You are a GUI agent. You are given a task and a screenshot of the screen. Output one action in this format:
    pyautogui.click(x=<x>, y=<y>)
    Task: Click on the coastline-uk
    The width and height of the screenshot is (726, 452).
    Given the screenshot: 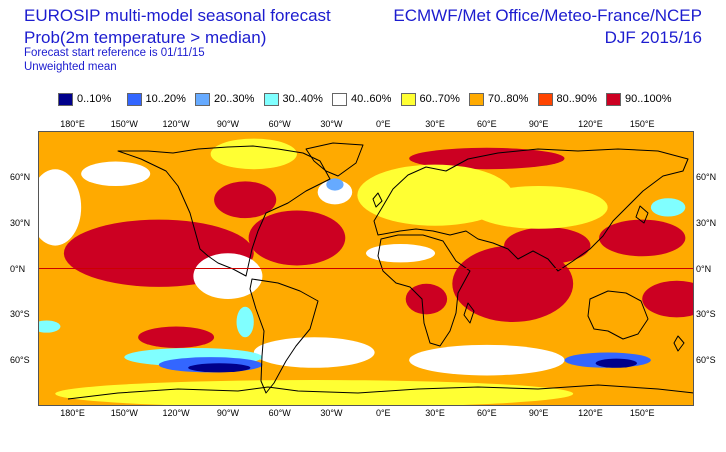 What is the action you would take?
    pyautogui.click(x=377, y=200)
    